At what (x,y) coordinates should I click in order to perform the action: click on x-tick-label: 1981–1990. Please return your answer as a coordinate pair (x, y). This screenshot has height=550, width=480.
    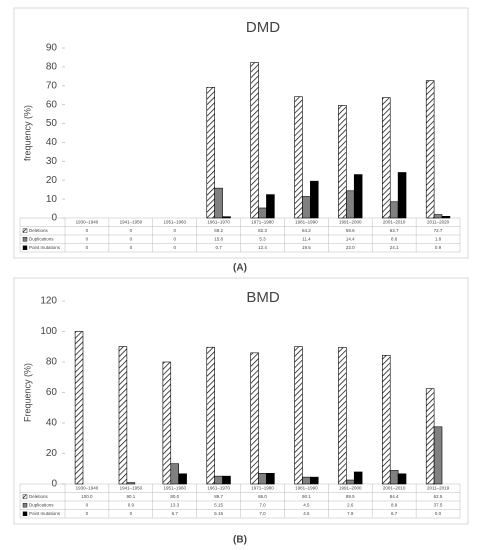
    Looking at the image, I should click on (306, 487).